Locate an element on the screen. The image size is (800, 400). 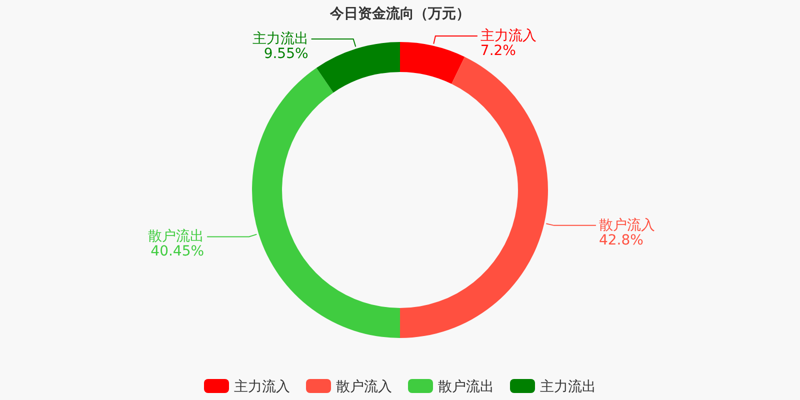
chart-title: 今日资金流向（万元） is located at coordinates (399, 13).